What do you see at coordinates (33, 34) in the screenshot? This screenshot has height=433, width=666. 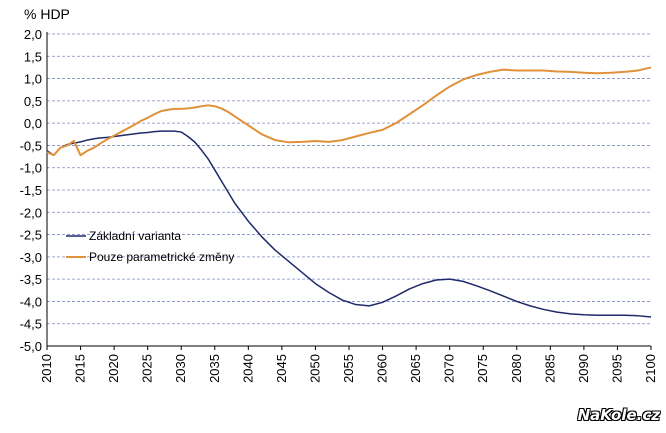 I see `y-tick-label: 2,0` at bounding box center [33, 34].